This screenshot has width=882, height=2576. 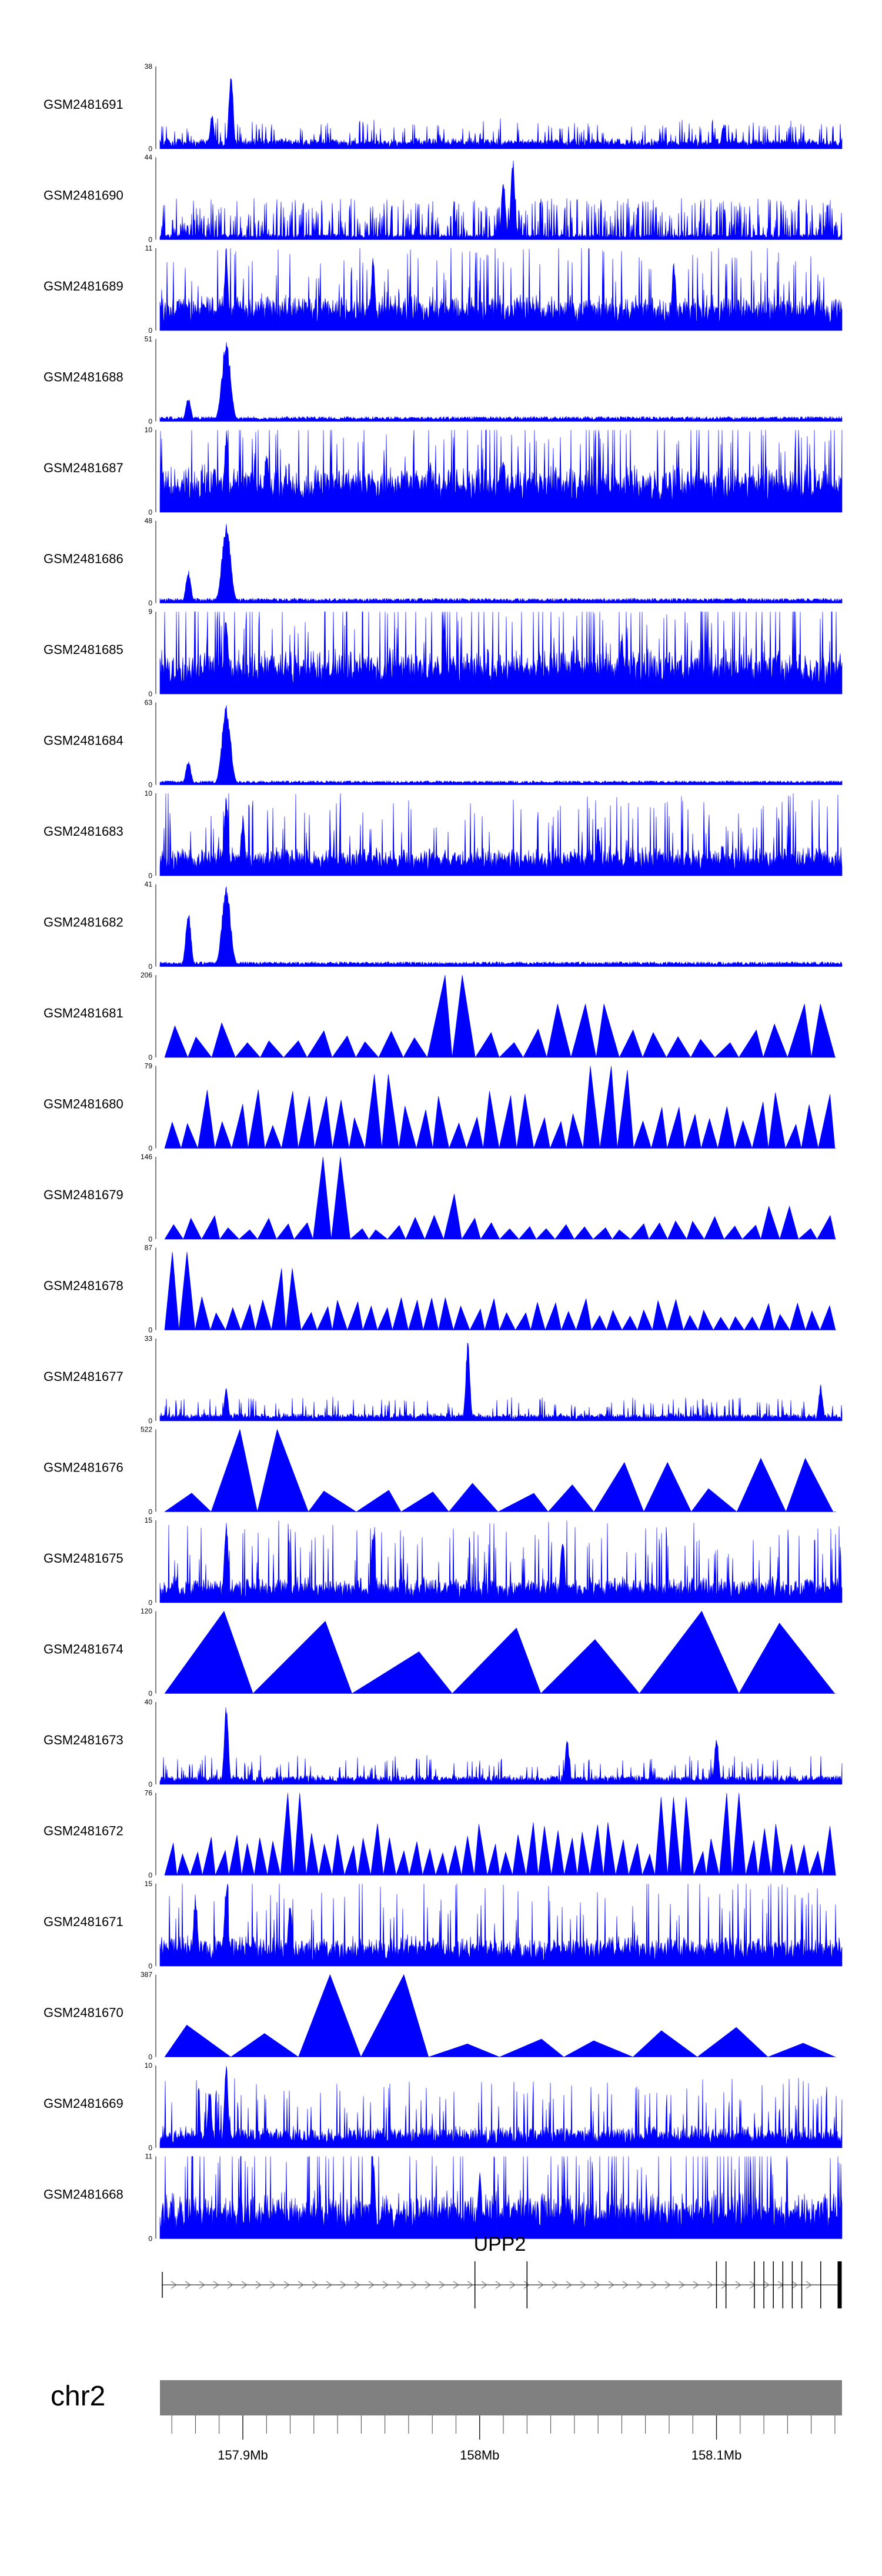 I want to click on track-GSM2481677: GSM2481677 33 0, so click(x=443, y=1379).